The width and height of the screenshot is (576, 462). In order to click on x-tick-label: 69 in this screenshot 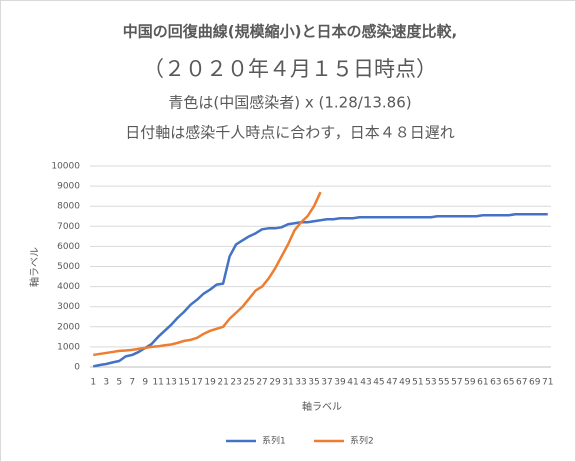, I will do `click(535, 383)`.